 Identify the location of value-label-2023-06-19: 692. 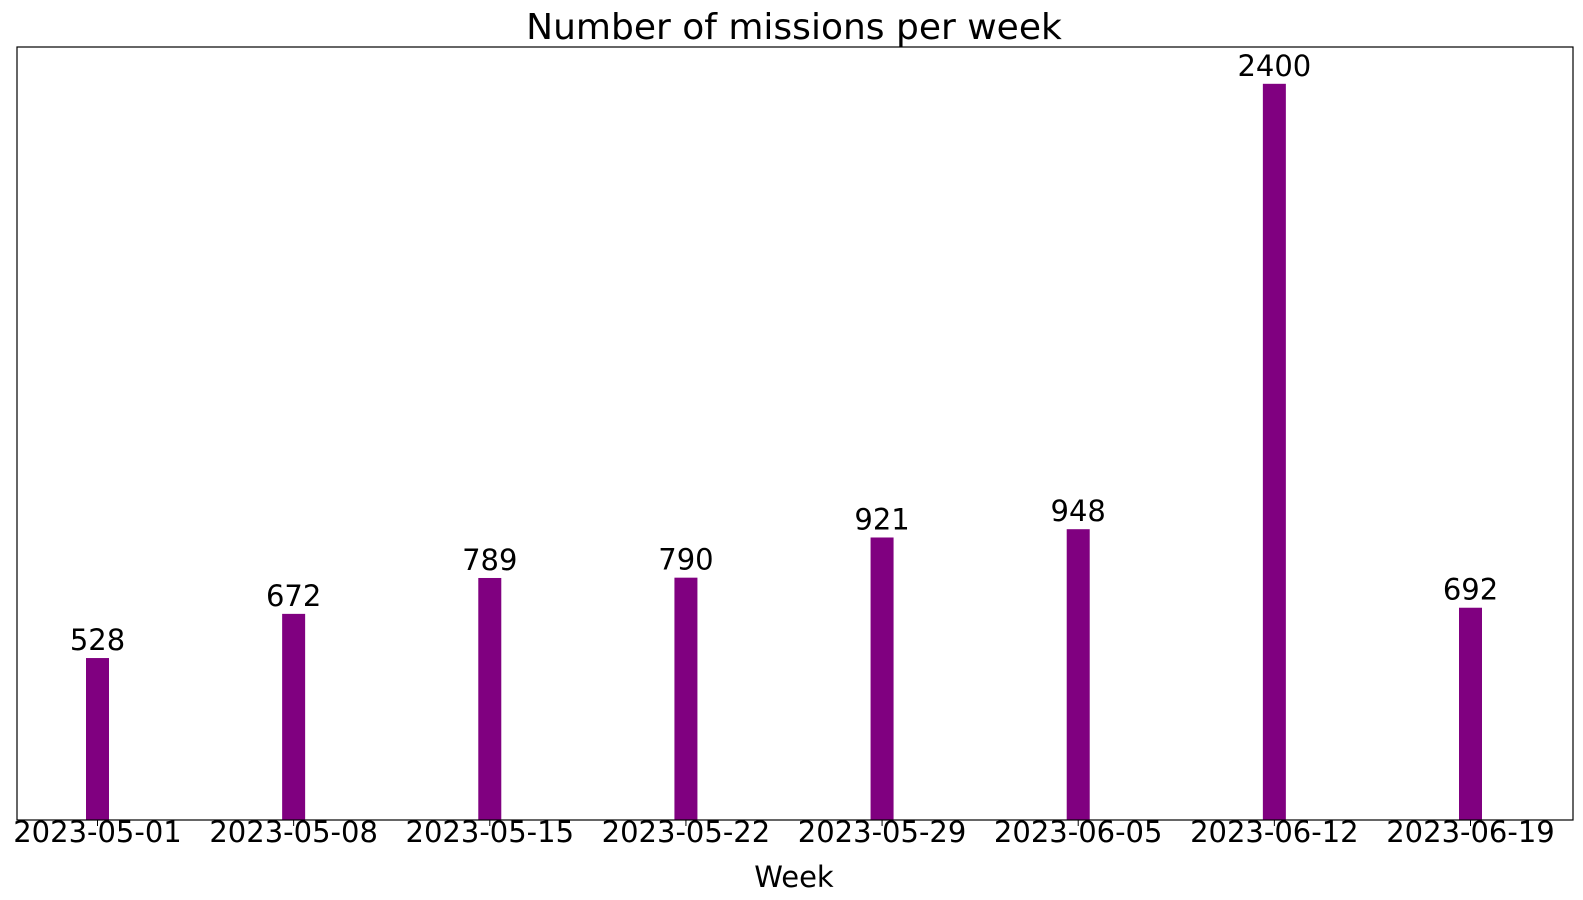
(1470, 590).